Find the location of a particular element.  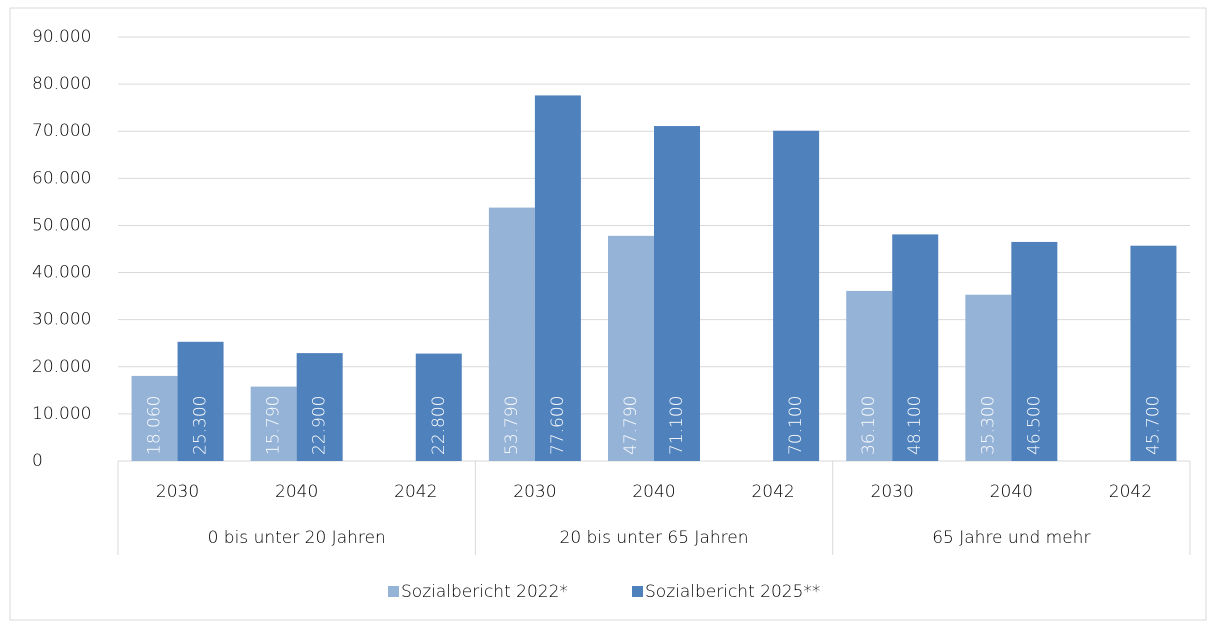

y-tick-label: 0 is located at coordinates (37, 461).